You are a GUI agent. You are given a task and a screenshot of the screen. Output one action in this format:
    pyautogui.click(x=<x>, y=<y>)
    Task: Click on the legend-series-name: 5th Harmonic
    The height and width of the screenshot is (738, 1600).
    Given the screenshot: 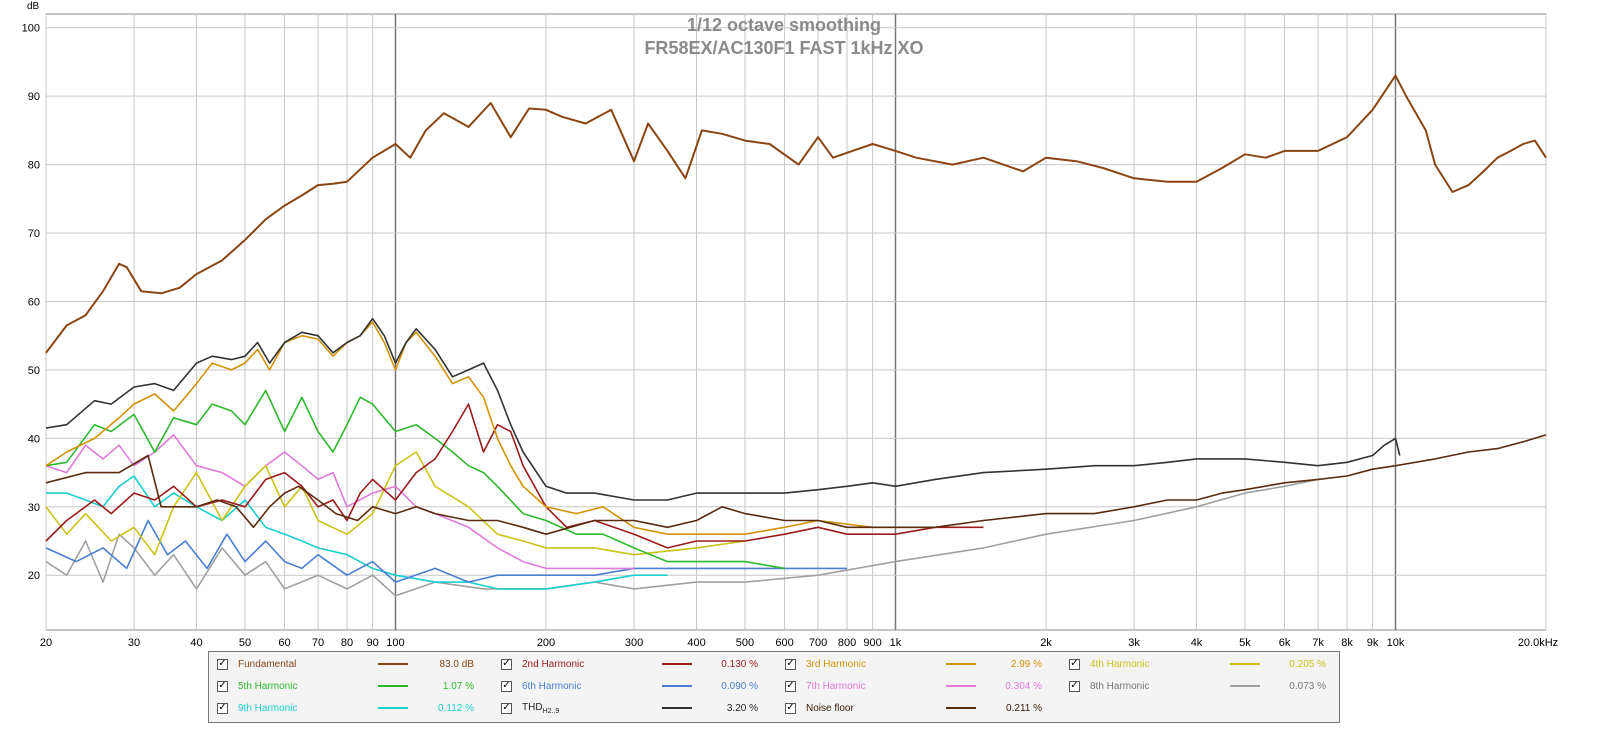 What is the action you would take?
    pyautogui.click(x=308, y=686)
    